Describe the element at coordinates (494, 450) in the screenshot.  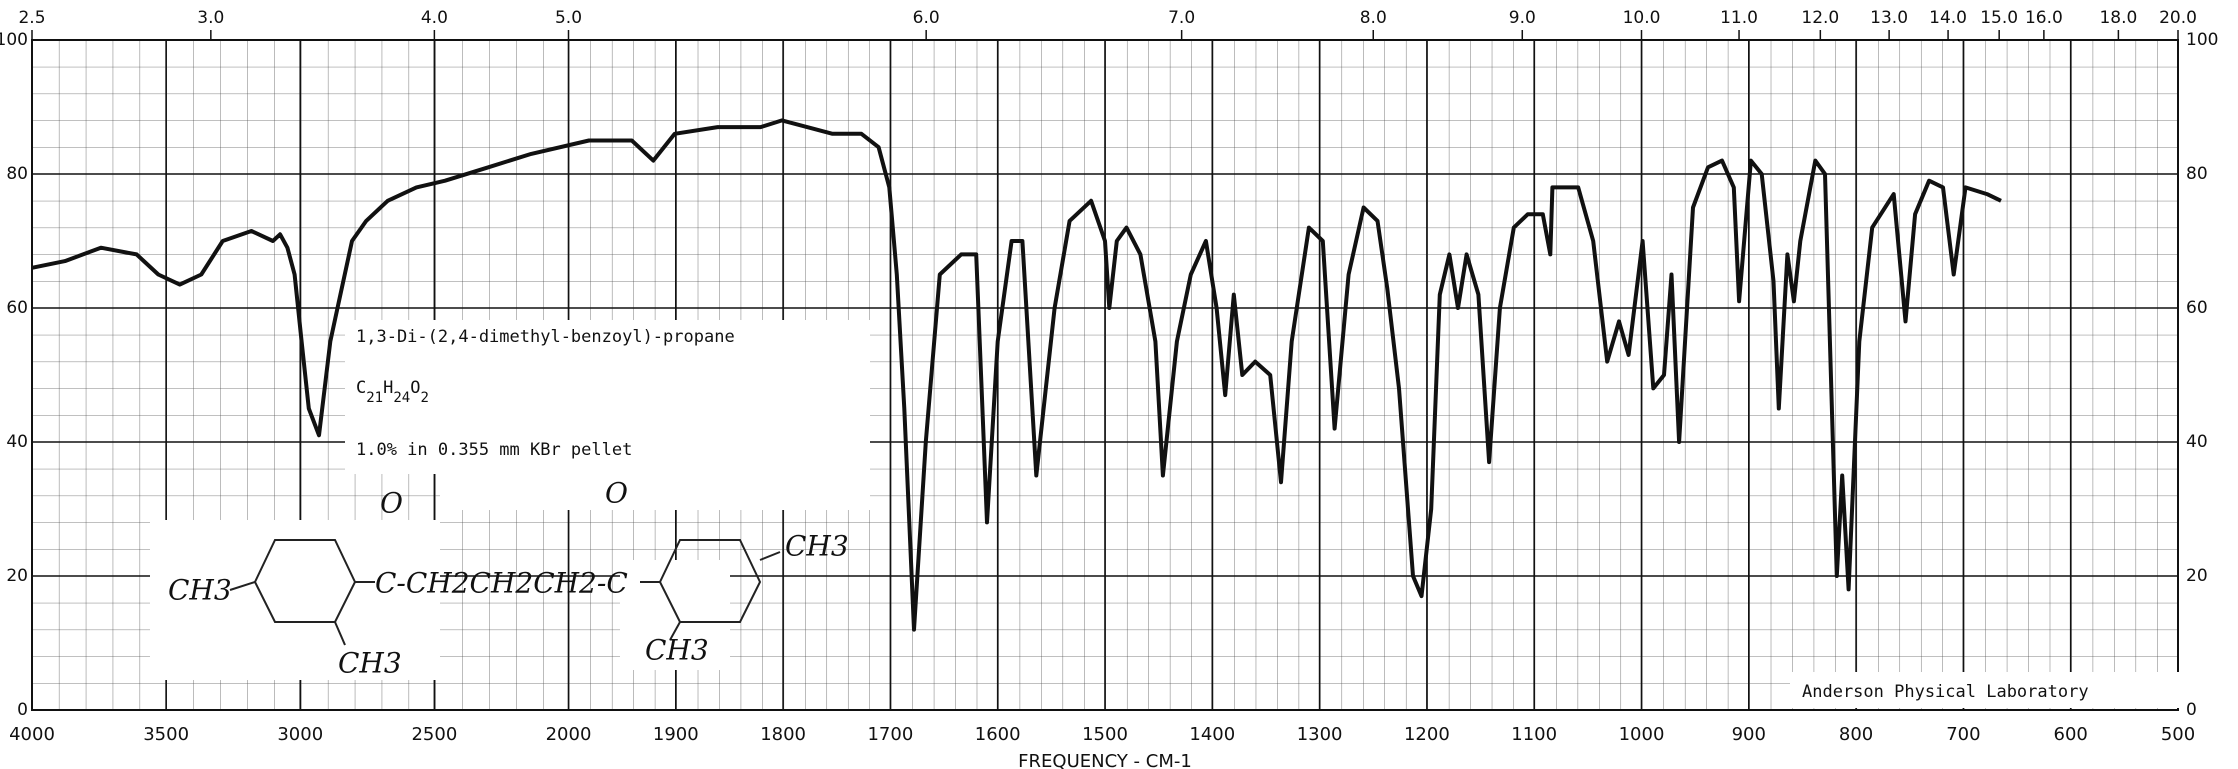
I see `sample-note: 1.0% in 0.355 mm KBr pellet` at that location.